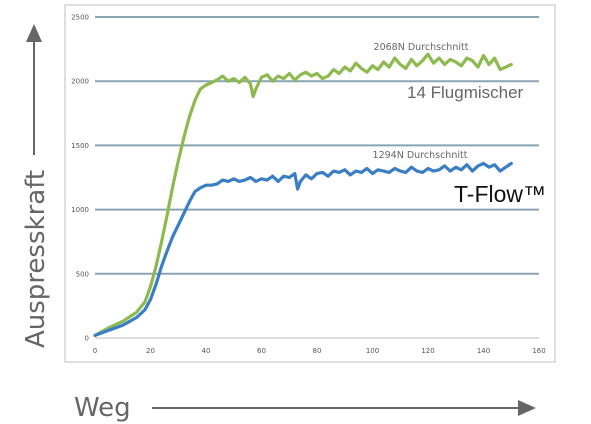 This screenshot has width=591, height=424. Describe the element at coordinates (500, 194) in the screenshot. I see `blue-series-label: T-Flow™` at that location.